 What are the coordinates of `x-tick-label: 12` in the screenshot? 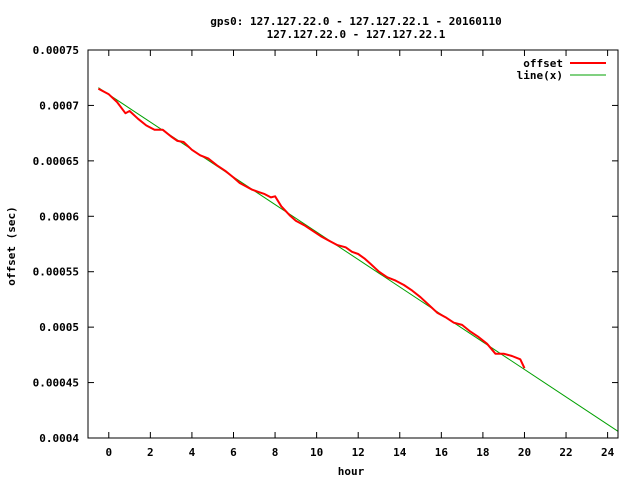 It's located at (358, 452).